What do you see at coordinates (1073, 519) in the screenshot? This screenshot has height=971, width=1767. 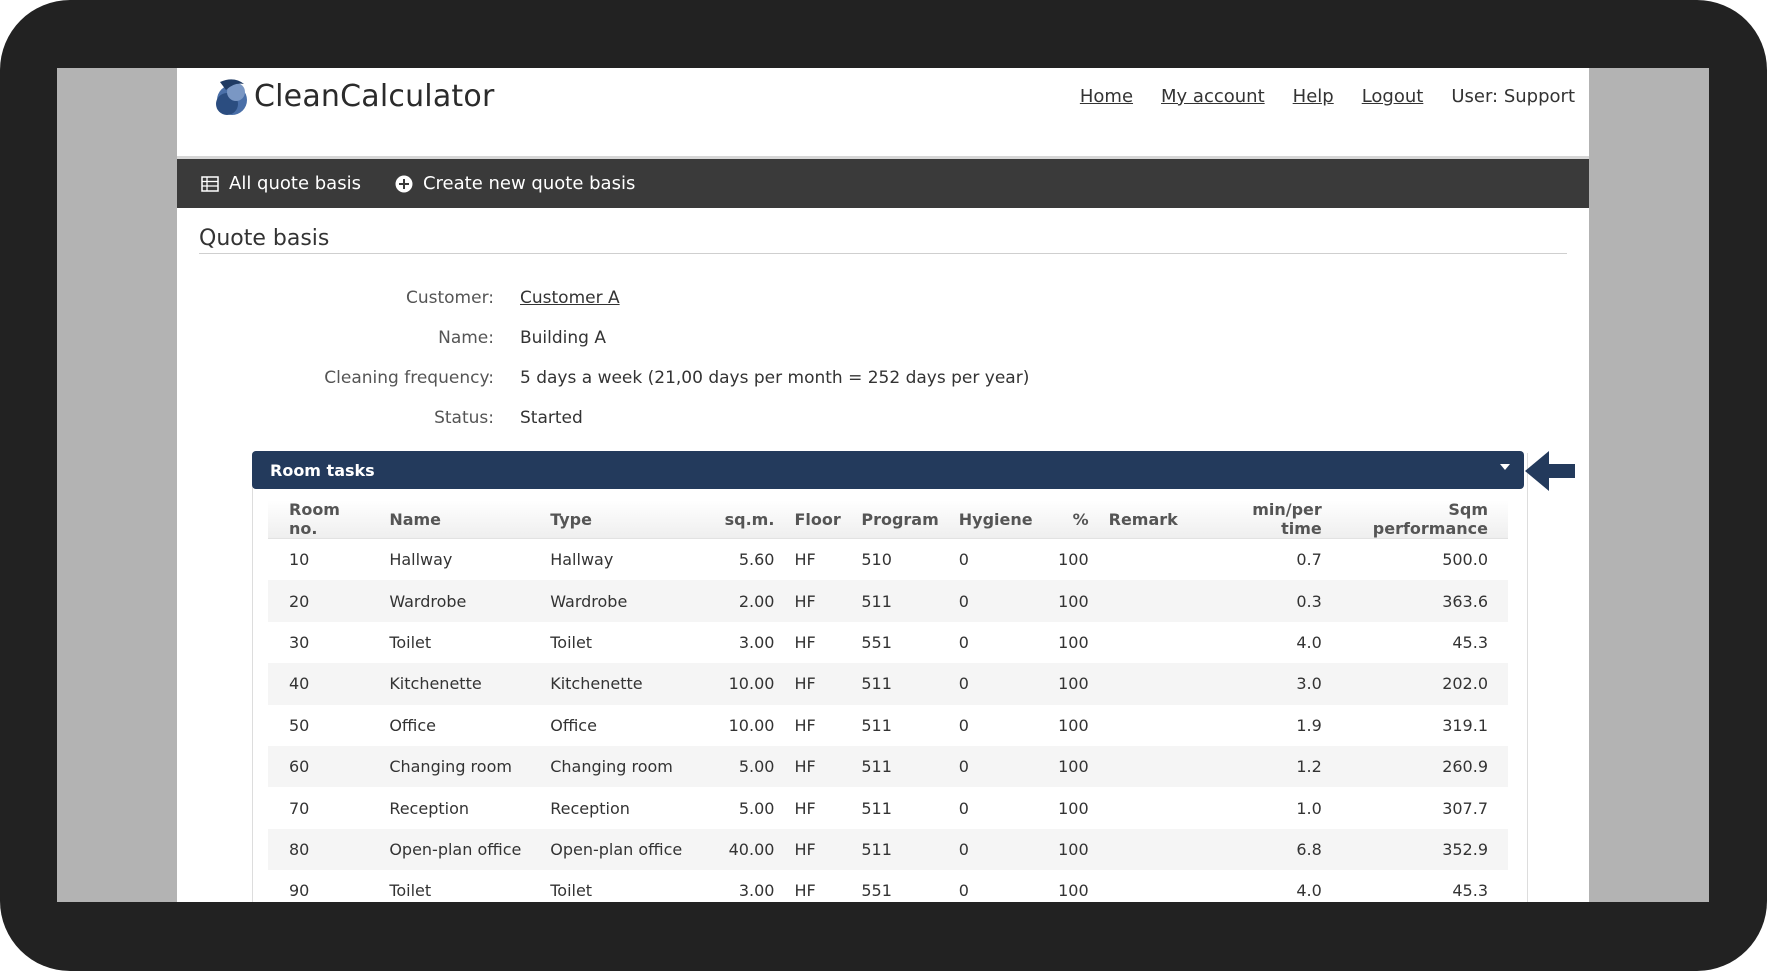 I see `col-percent: %` at bounding box center [1073, 519].